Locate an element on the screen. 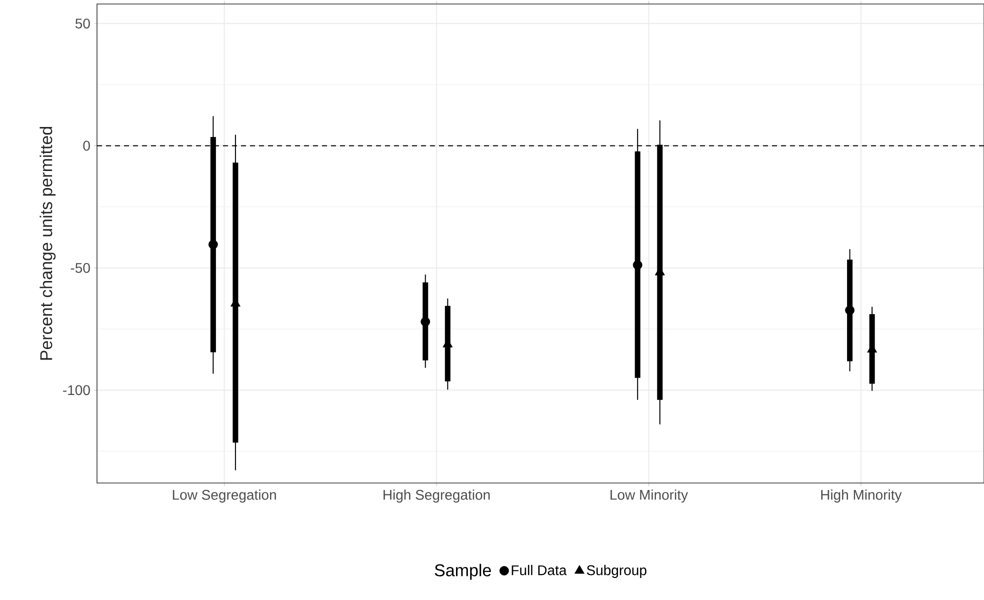  y-tick-label: 50 is located at coordinates (82, 23).